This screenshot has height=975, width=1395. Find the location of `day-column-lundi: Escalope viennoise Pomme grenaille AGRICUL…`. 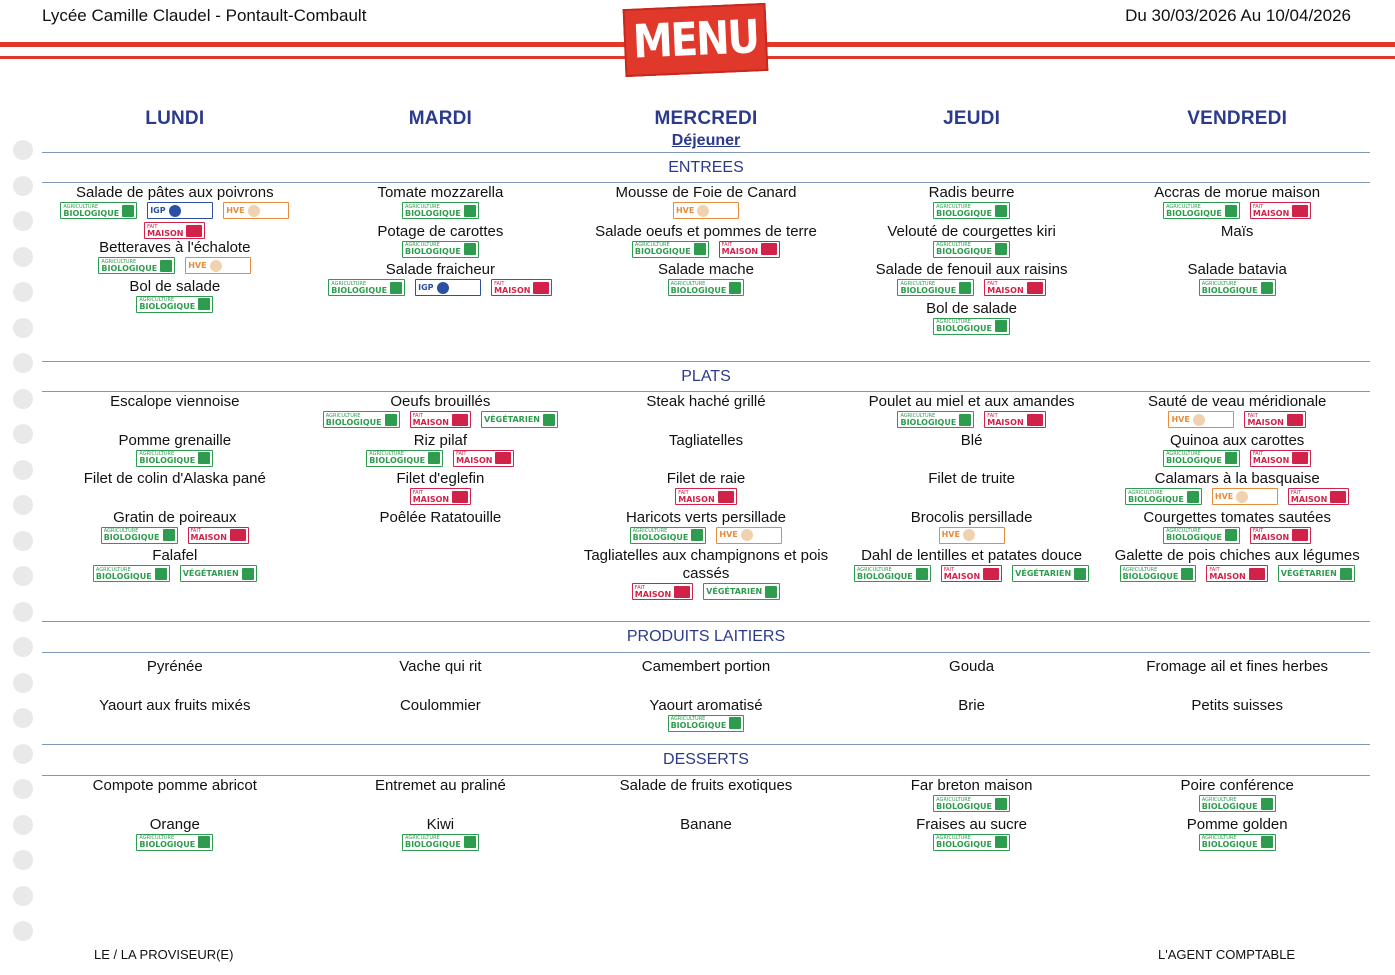

day-column-lundi: Escalope viennoise Pomme grenaille AGRICUL… is located at coordinates (175, 496).